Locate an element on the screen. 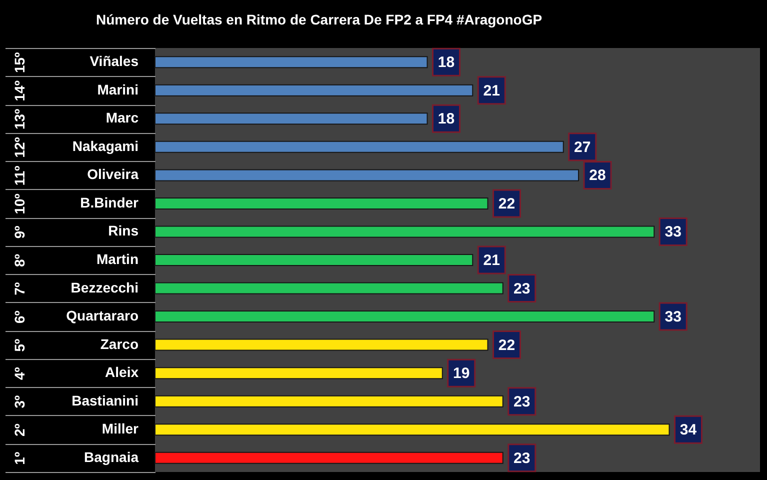 The image size is (767, 480). y2-tick-label: 11º is located at coordinates (20, 176).